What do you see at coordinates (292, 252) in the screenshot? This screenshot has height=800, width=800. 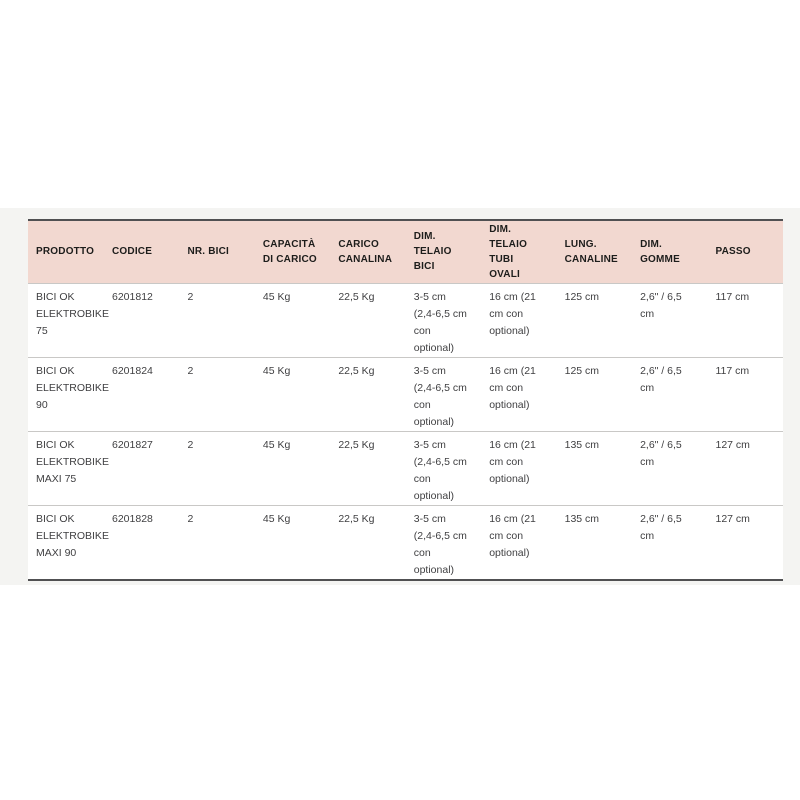 I see `column-header-capacita: CAPACITÀ DI CARICO` at bounding box center [292, 252].